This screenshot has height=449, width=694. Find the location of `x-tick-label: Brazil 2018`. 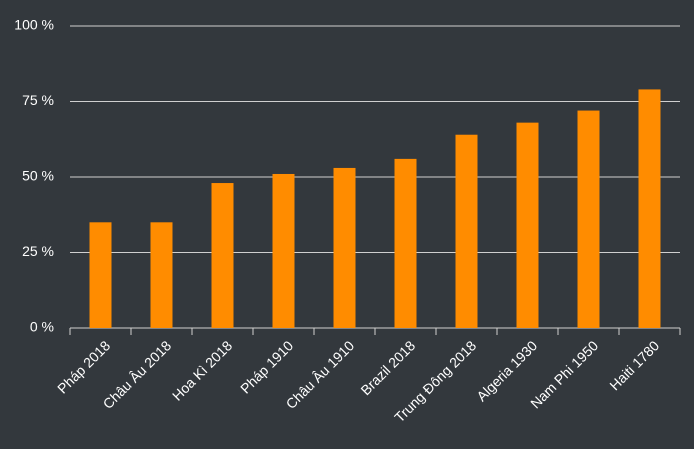

x-tick-label: Brazil 2018 is located at coordinates (387, 367).